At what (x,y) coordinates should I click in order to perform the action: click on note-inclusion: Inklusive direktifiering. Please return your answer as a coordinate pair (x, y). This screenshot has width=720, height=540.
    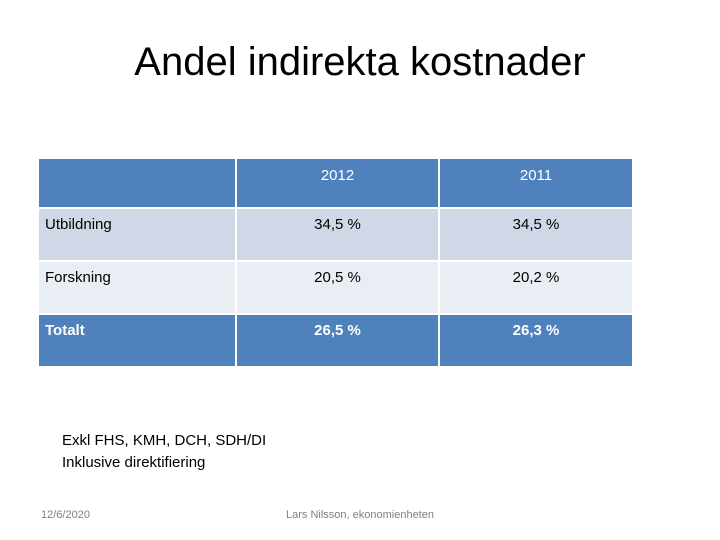
    Looking at the image, I should click on (134, 462).